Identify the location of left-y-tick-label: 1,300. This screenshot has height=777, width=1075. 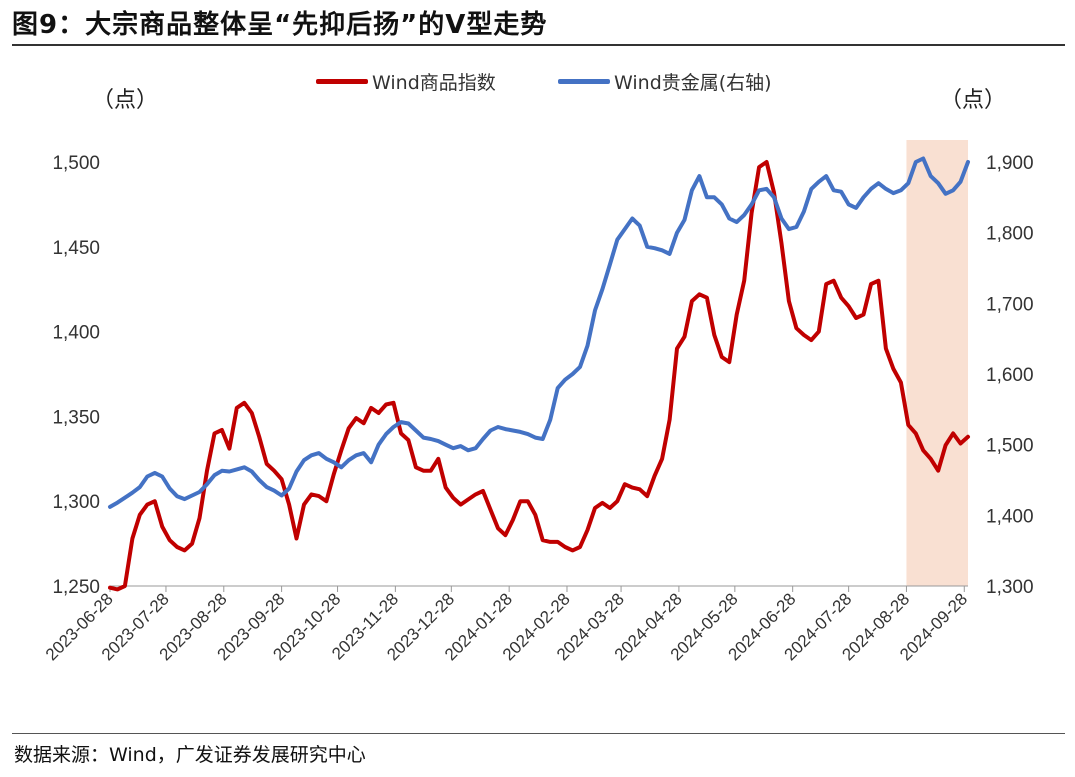
(76, 502).